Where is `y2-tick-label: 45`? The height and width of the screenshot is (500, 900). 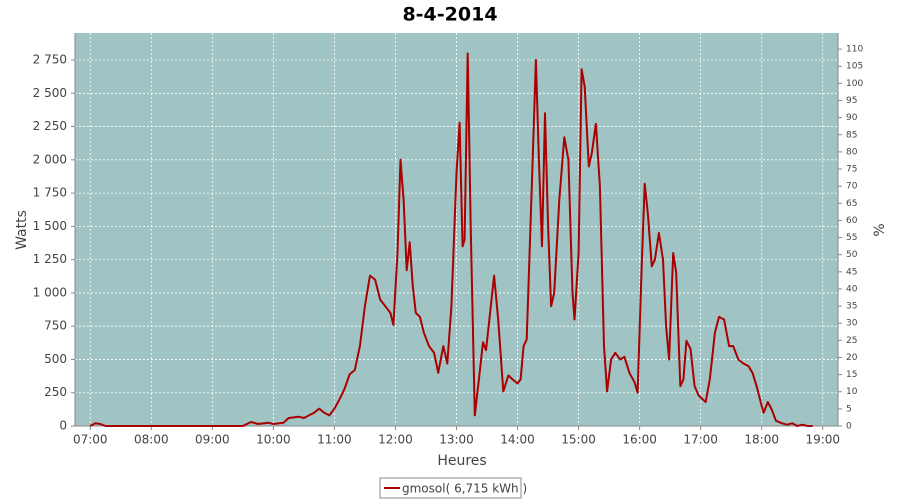 y2-tick-label: 45 is located at coordinates (851, 272).